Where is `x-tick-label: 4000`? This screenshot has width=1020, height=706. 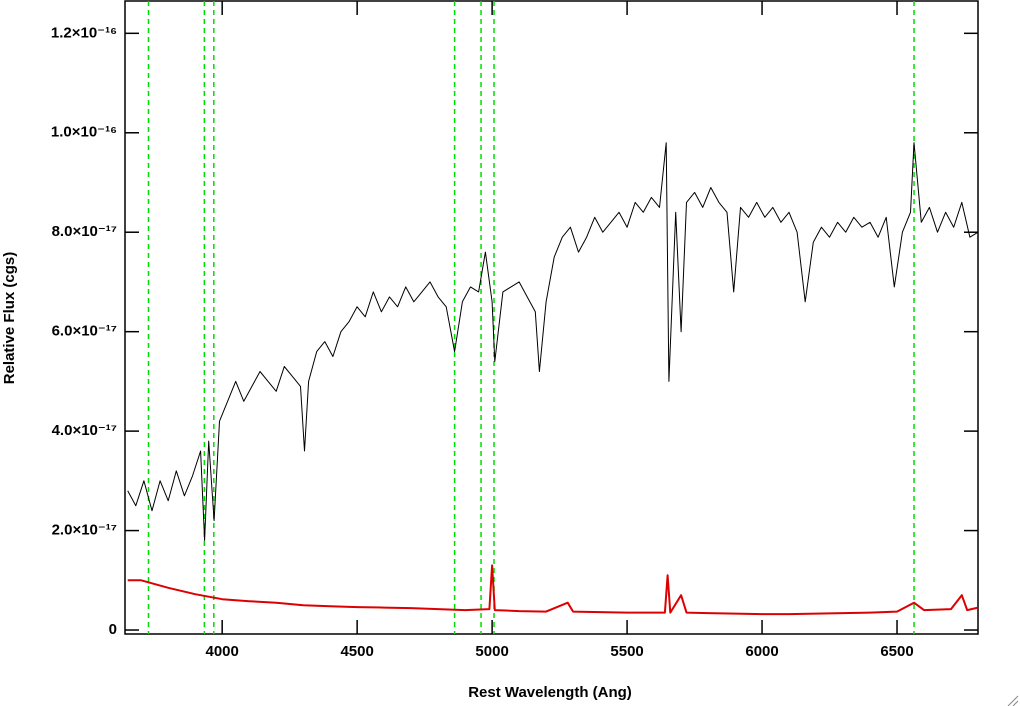
x-tick-label: 4000 is located at coordinates (221, 651).